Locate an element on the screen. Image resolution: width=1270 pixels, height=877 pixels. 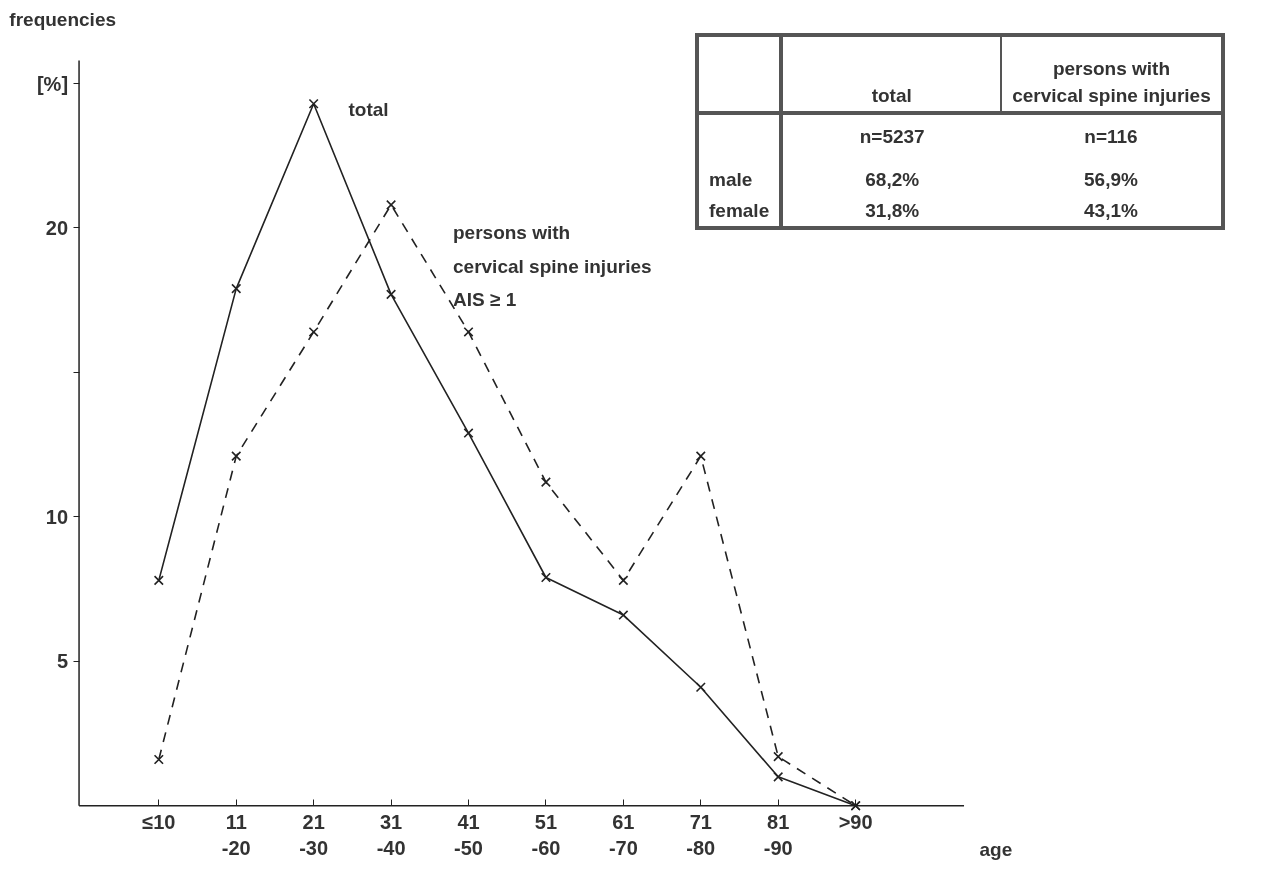
annotation: 31,8% is located at coordinates (892, 211).